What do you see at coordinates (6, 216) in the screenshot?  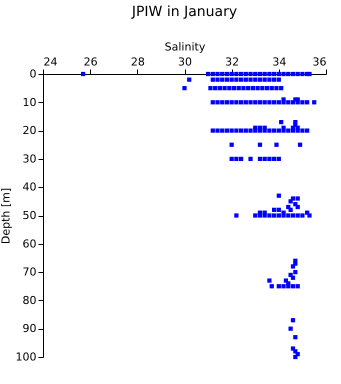 I see `y-axis-title: Depth [m]` at bounding box center [6, 216].